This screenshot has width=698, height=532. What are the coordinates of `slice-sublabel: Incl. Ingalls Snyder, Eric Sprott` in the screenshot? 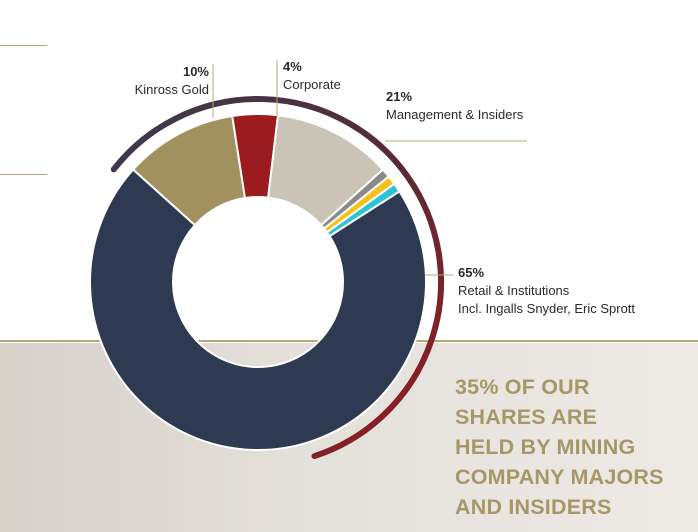 It's located at (547, 308).